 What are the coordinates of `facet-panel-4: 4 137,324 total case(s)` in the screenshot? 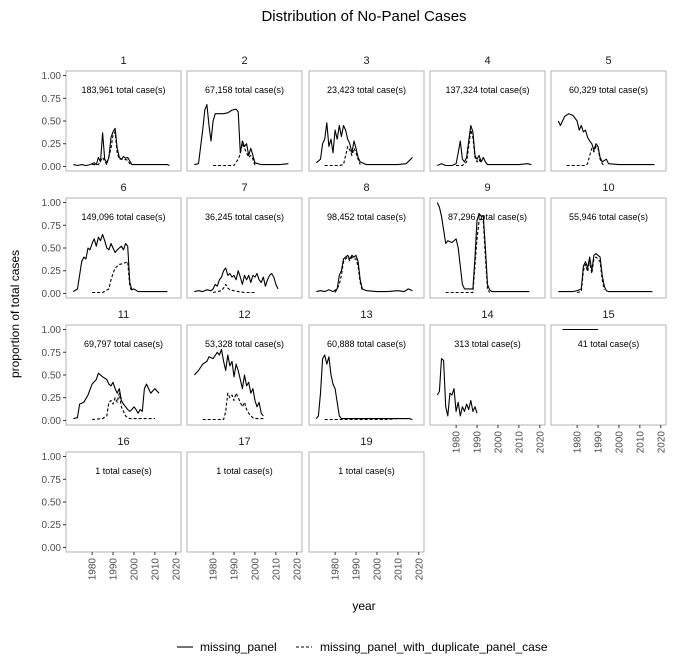 It's located at (487, 113).